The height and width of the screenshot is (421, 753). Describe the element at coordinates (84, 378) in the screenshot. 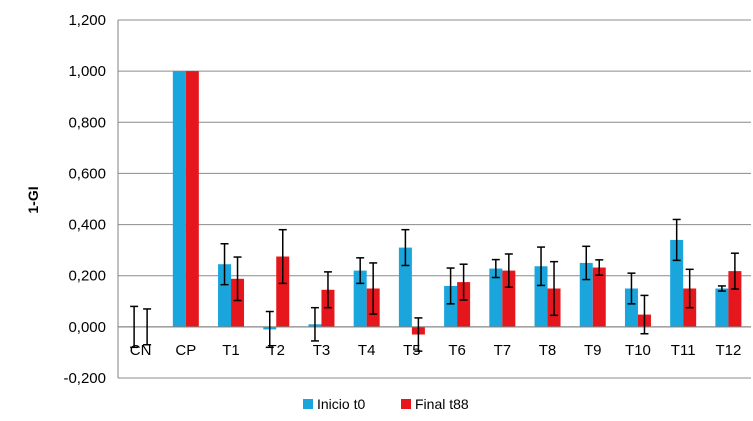

I see `y-tick-label: -0,200` at that location.